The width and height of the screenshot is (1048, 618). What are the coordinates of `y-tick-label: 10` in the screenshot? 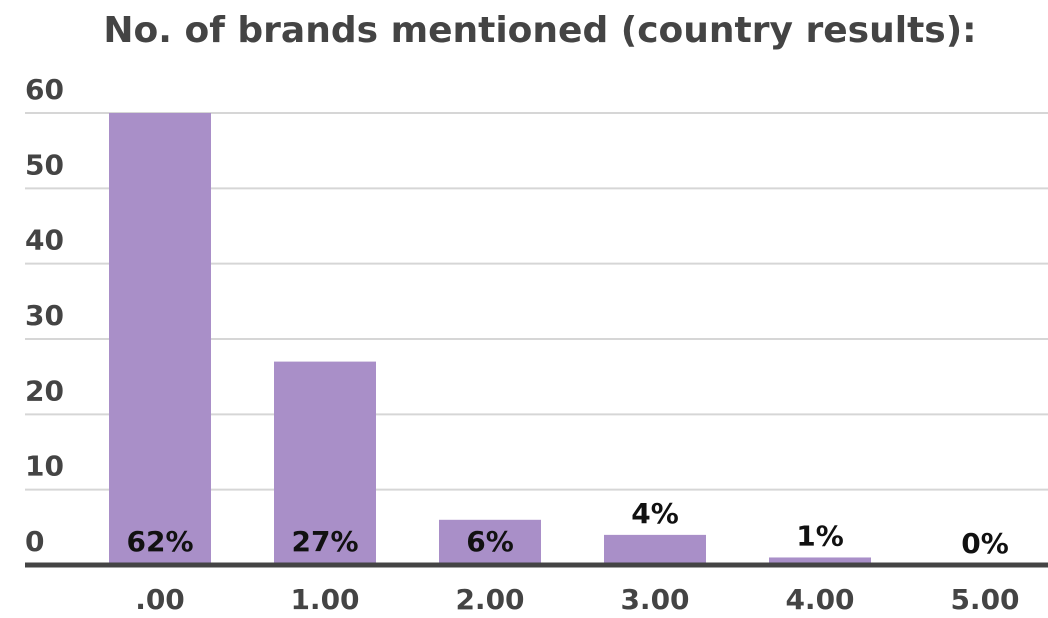 It's located at (44, 466).